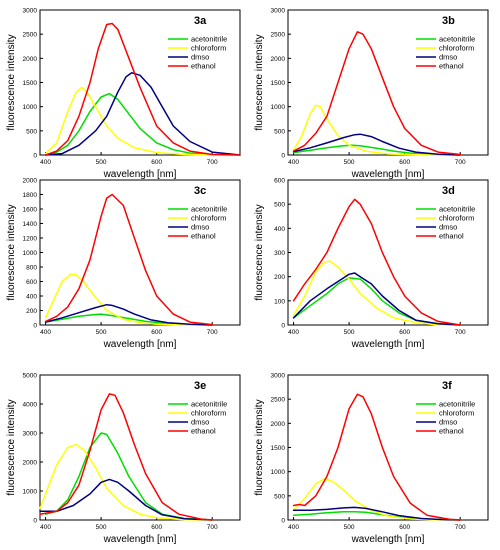 This screenshot has width=500, height=550. What do you see at coordinates (200, 386) in the screenshot?
I see `panel-title: 3e` at bounding box center [200, 386].